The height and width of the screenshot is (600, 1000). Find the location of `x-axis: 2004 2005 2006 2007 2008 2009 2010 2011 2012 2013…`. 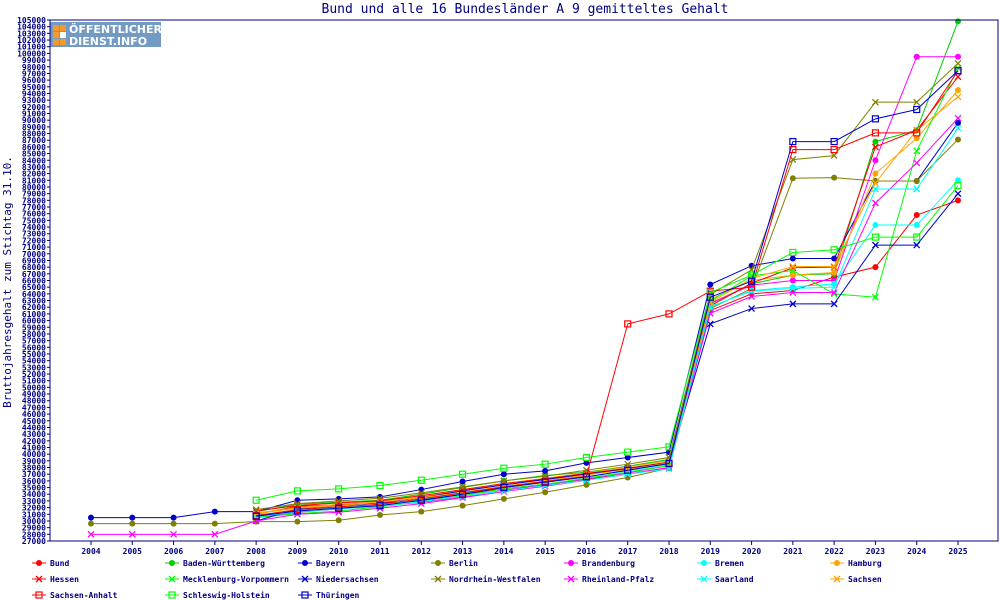

x-axis: 2004 2005 2006 2007 2008 2009 2010 2011 2012 2013… is located at coordinates (524, 548).